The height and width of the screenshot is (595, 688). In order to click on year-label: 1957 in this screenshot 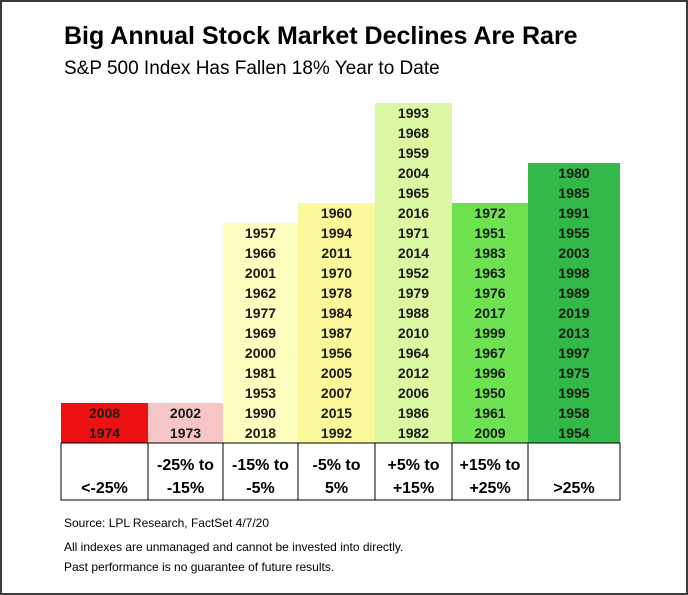, I will do `click(260, 233)`.